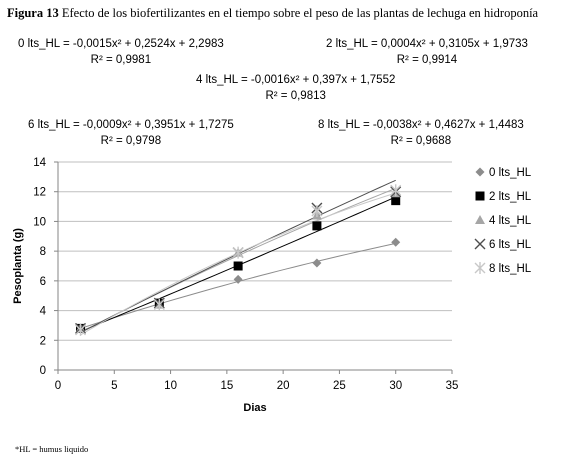 The height and width of the screenshot is (460, 578). Describe the element at coordinates (121, 44) in the screenshot. I see `equation-0lts-formula: 0 lts_HL = -0,0015x² + 0,2524x + 2,2983` at that location.